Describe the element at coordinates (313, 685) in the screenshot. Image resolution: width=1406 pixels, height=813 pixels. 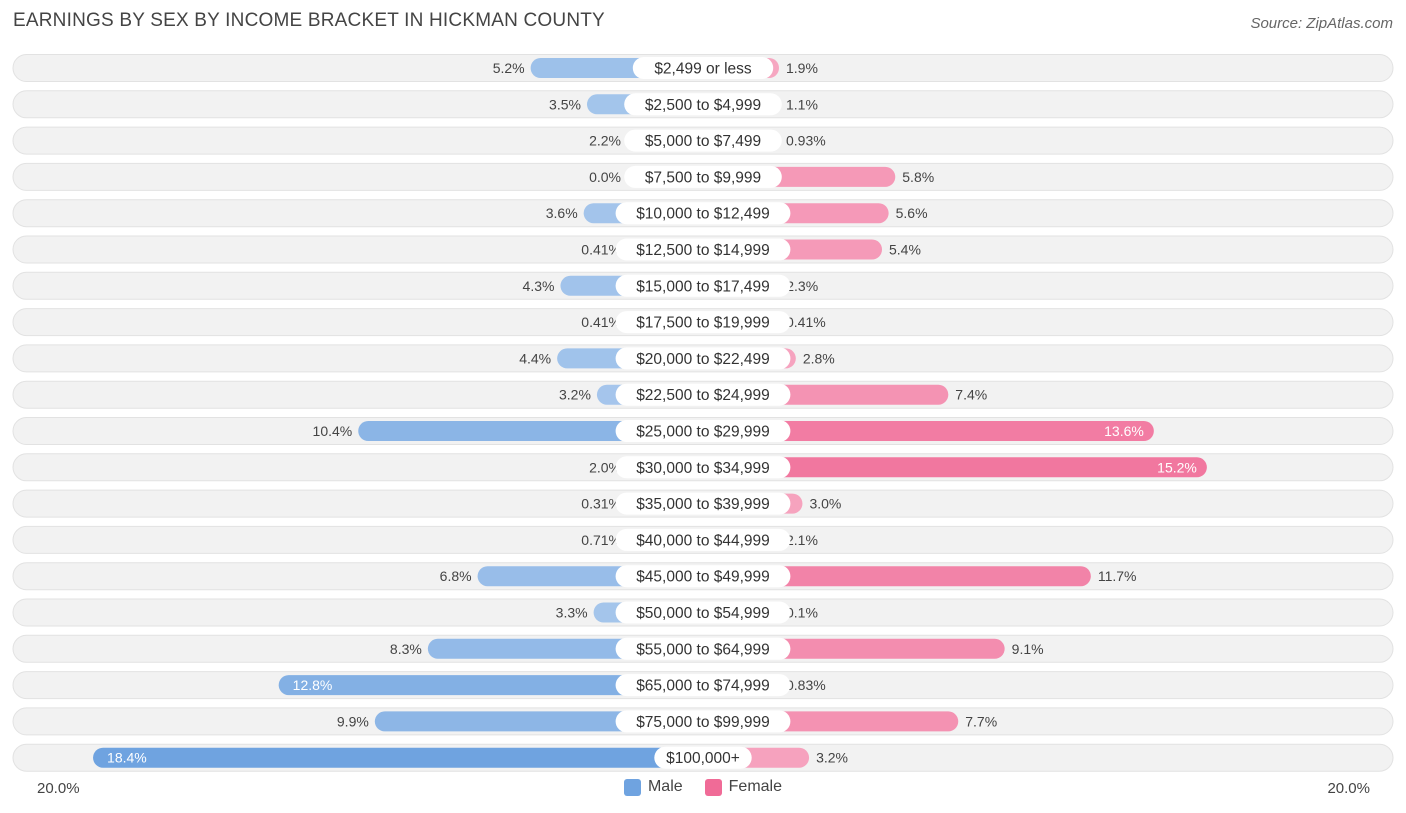
I see `male-value-label: 12.8%` at that location.